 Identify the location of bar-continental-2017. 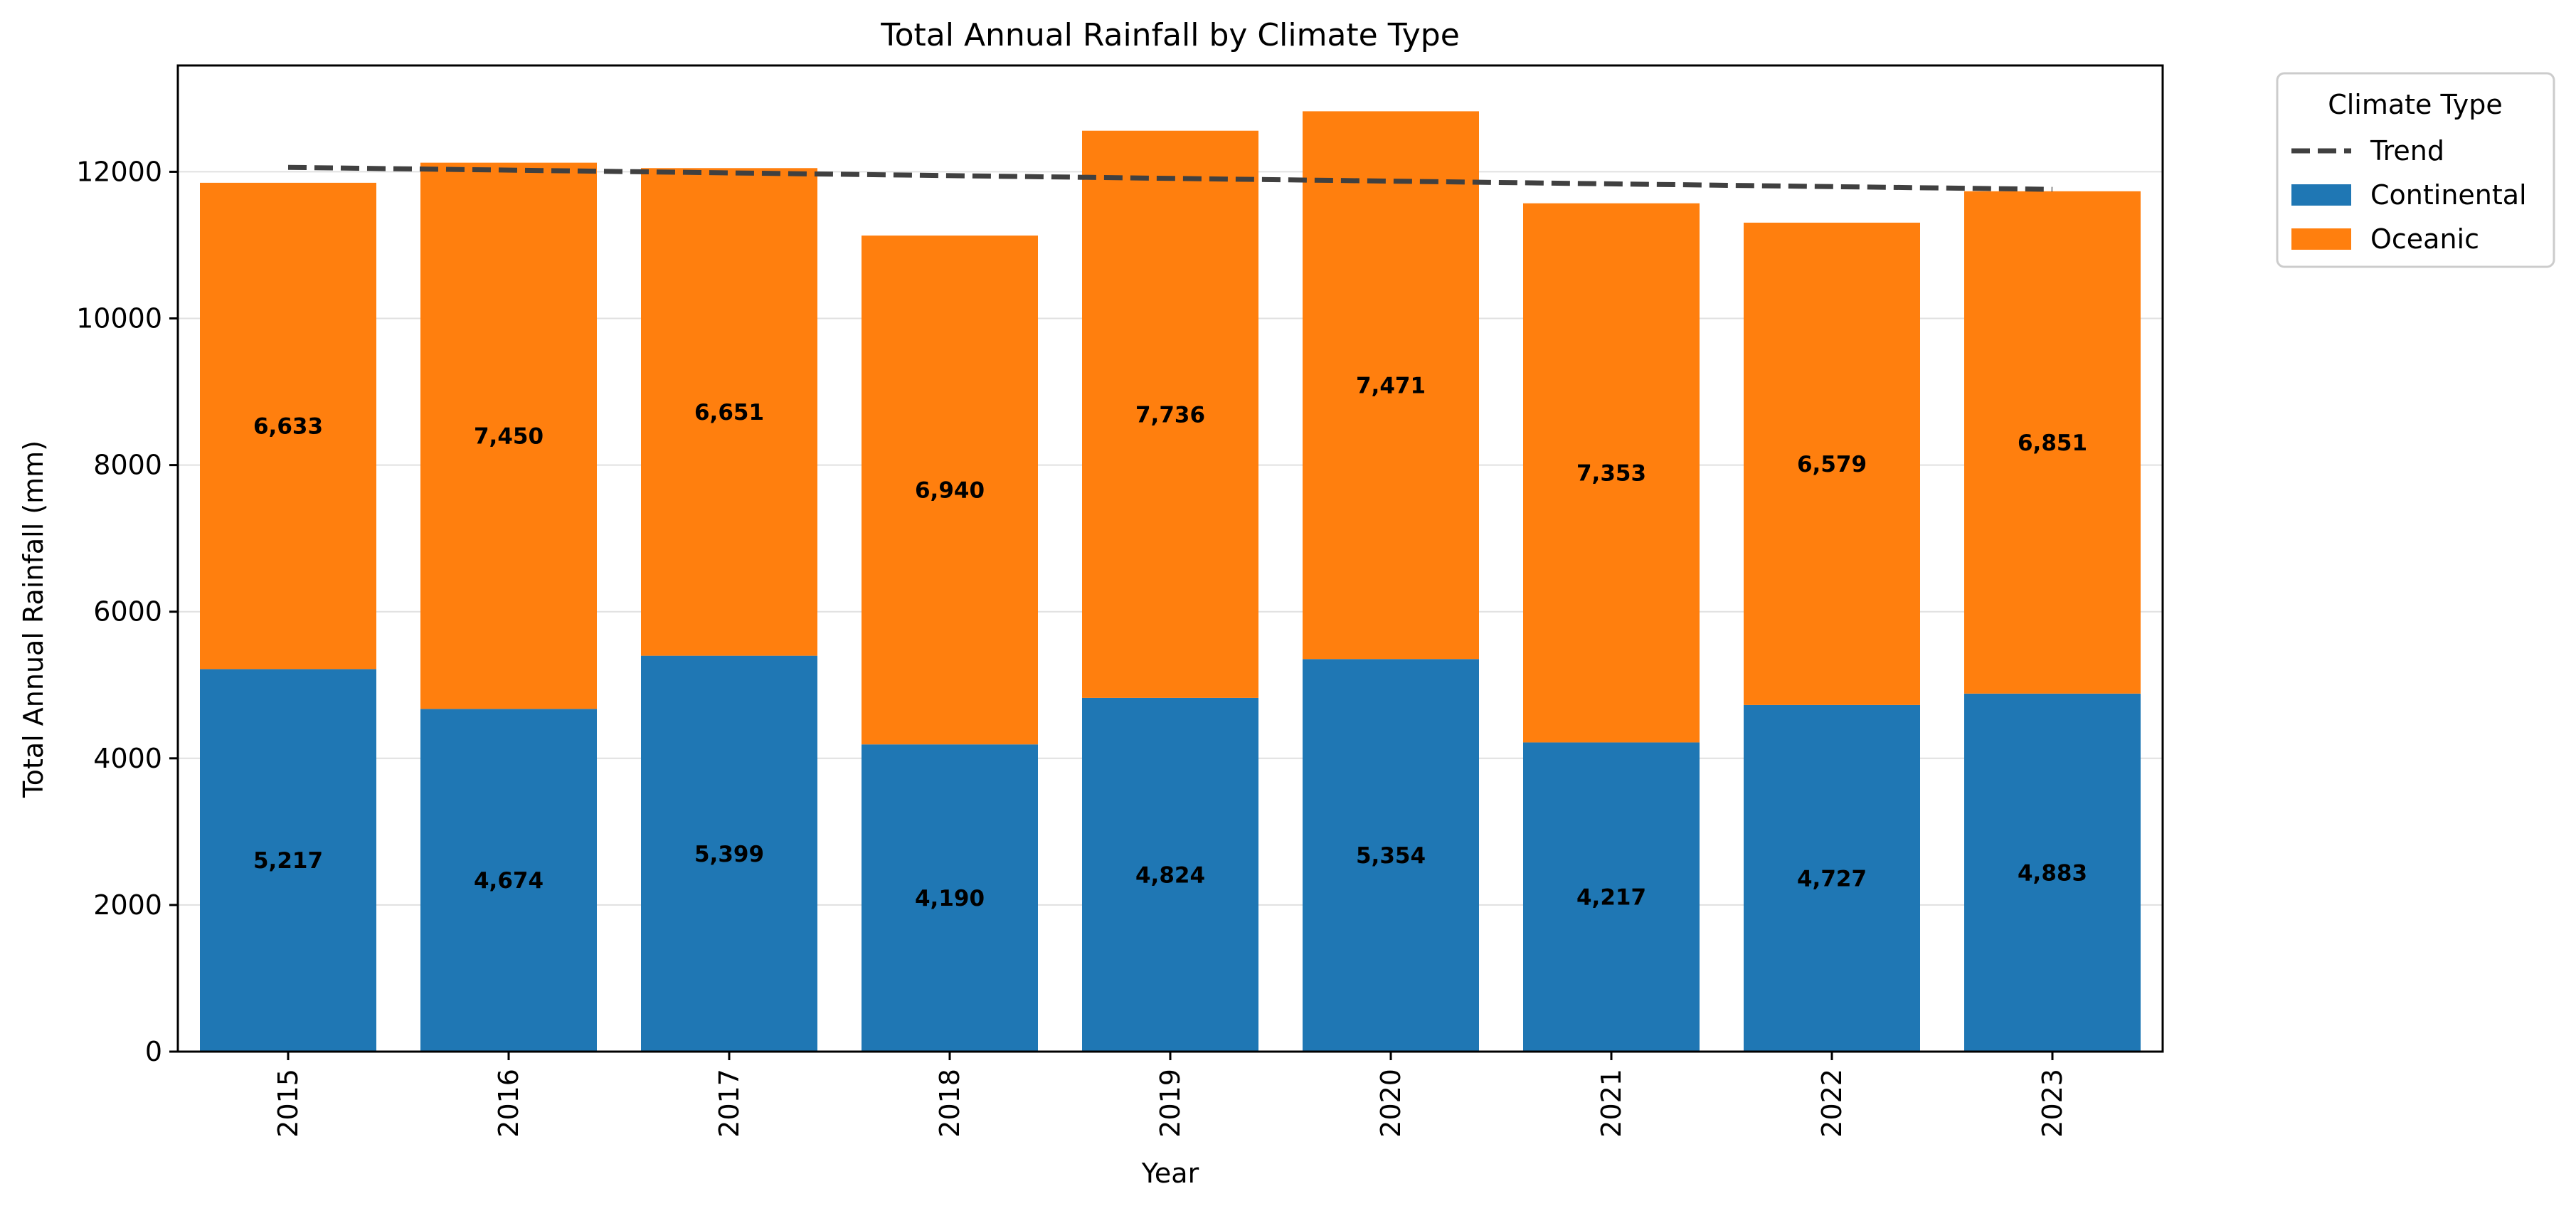
(729, 853).